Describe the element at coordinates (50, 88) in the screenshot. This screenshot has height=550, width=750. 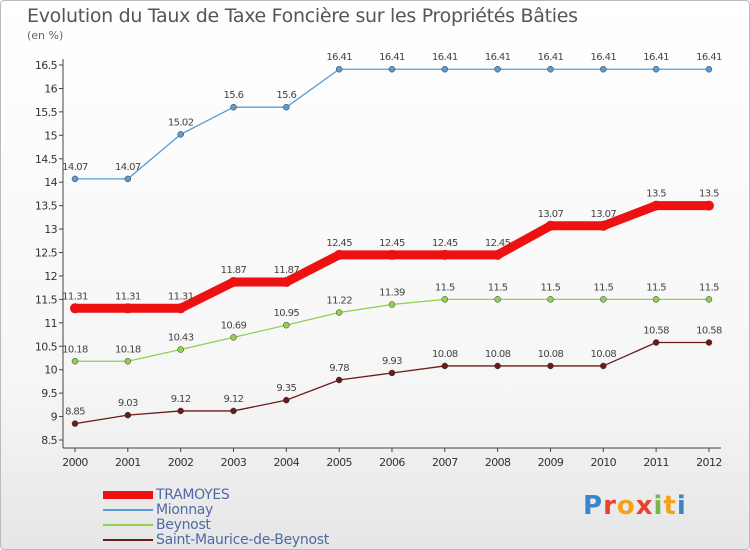
I see `y-tick-label: 16` at that location.